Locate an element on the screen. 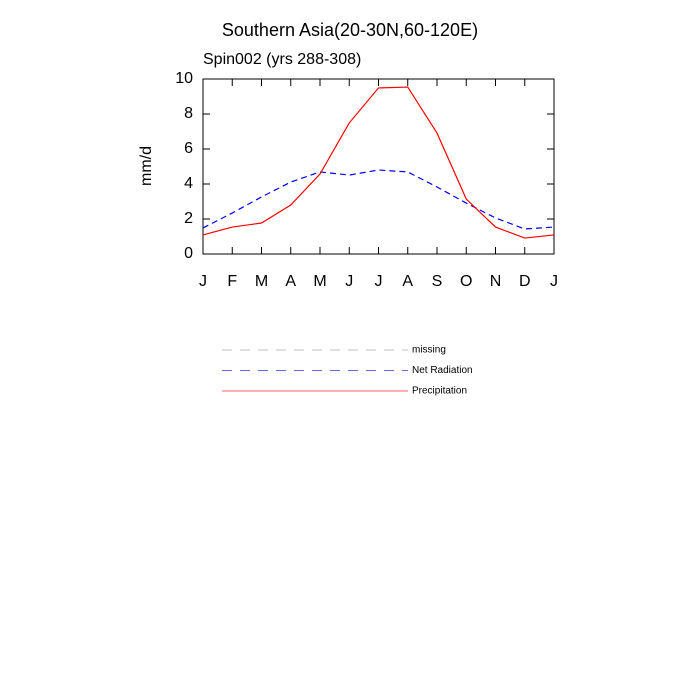  y-tick-label: 8 is located at coordinates (188, 113).